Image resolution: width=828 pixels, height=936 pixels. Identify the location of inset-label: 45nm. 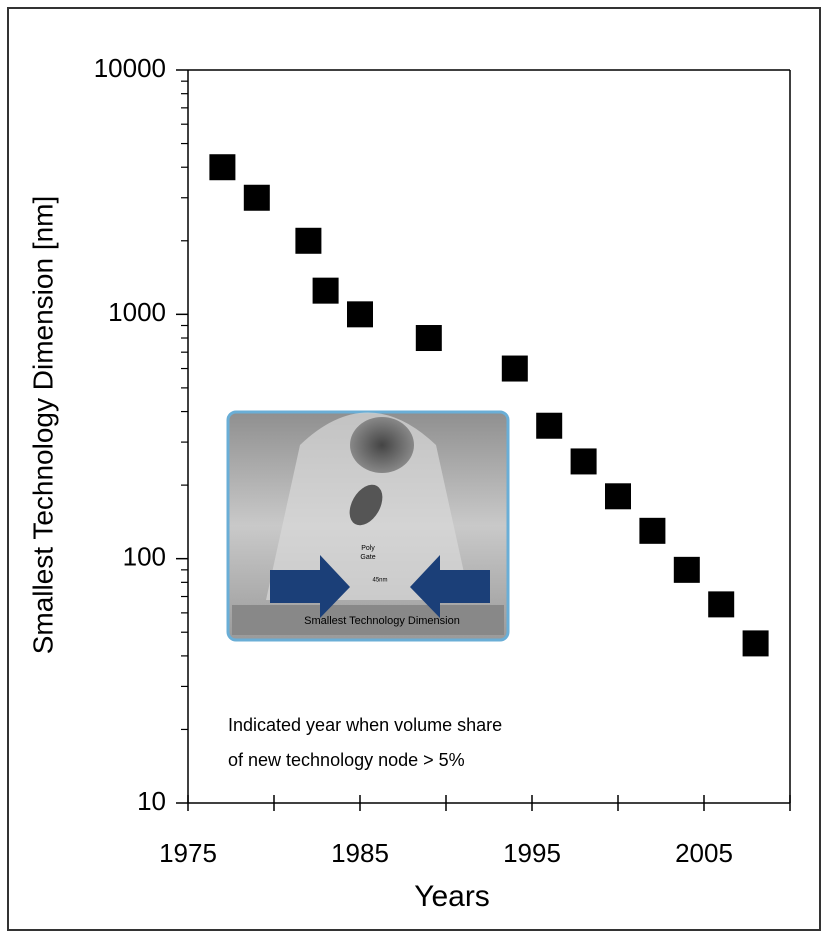
(379, 581).